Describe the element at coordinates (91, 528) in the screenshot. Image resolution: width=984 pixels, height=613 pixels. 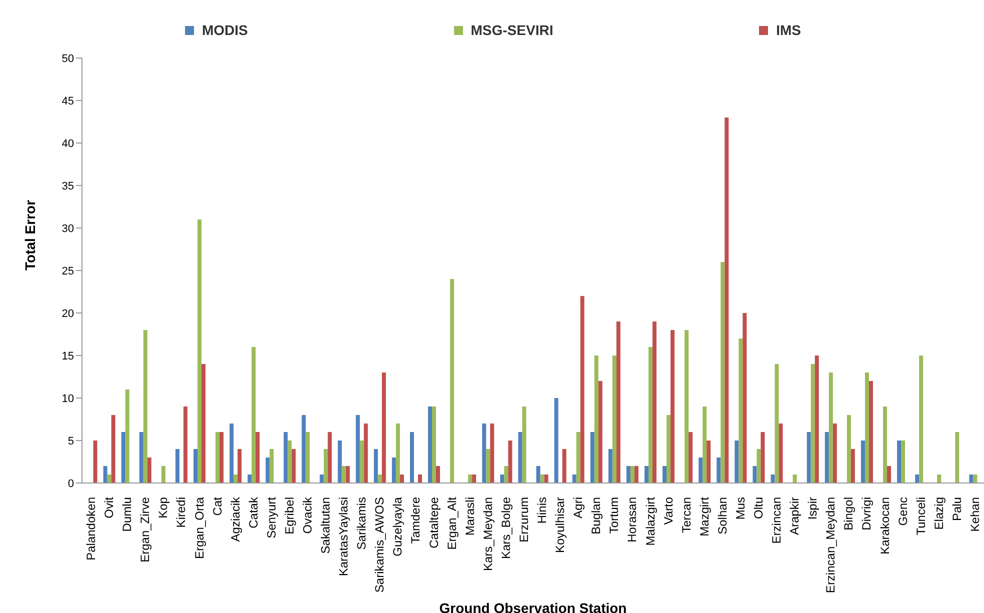
I see `x-tick-label: Palandoken` at that location.